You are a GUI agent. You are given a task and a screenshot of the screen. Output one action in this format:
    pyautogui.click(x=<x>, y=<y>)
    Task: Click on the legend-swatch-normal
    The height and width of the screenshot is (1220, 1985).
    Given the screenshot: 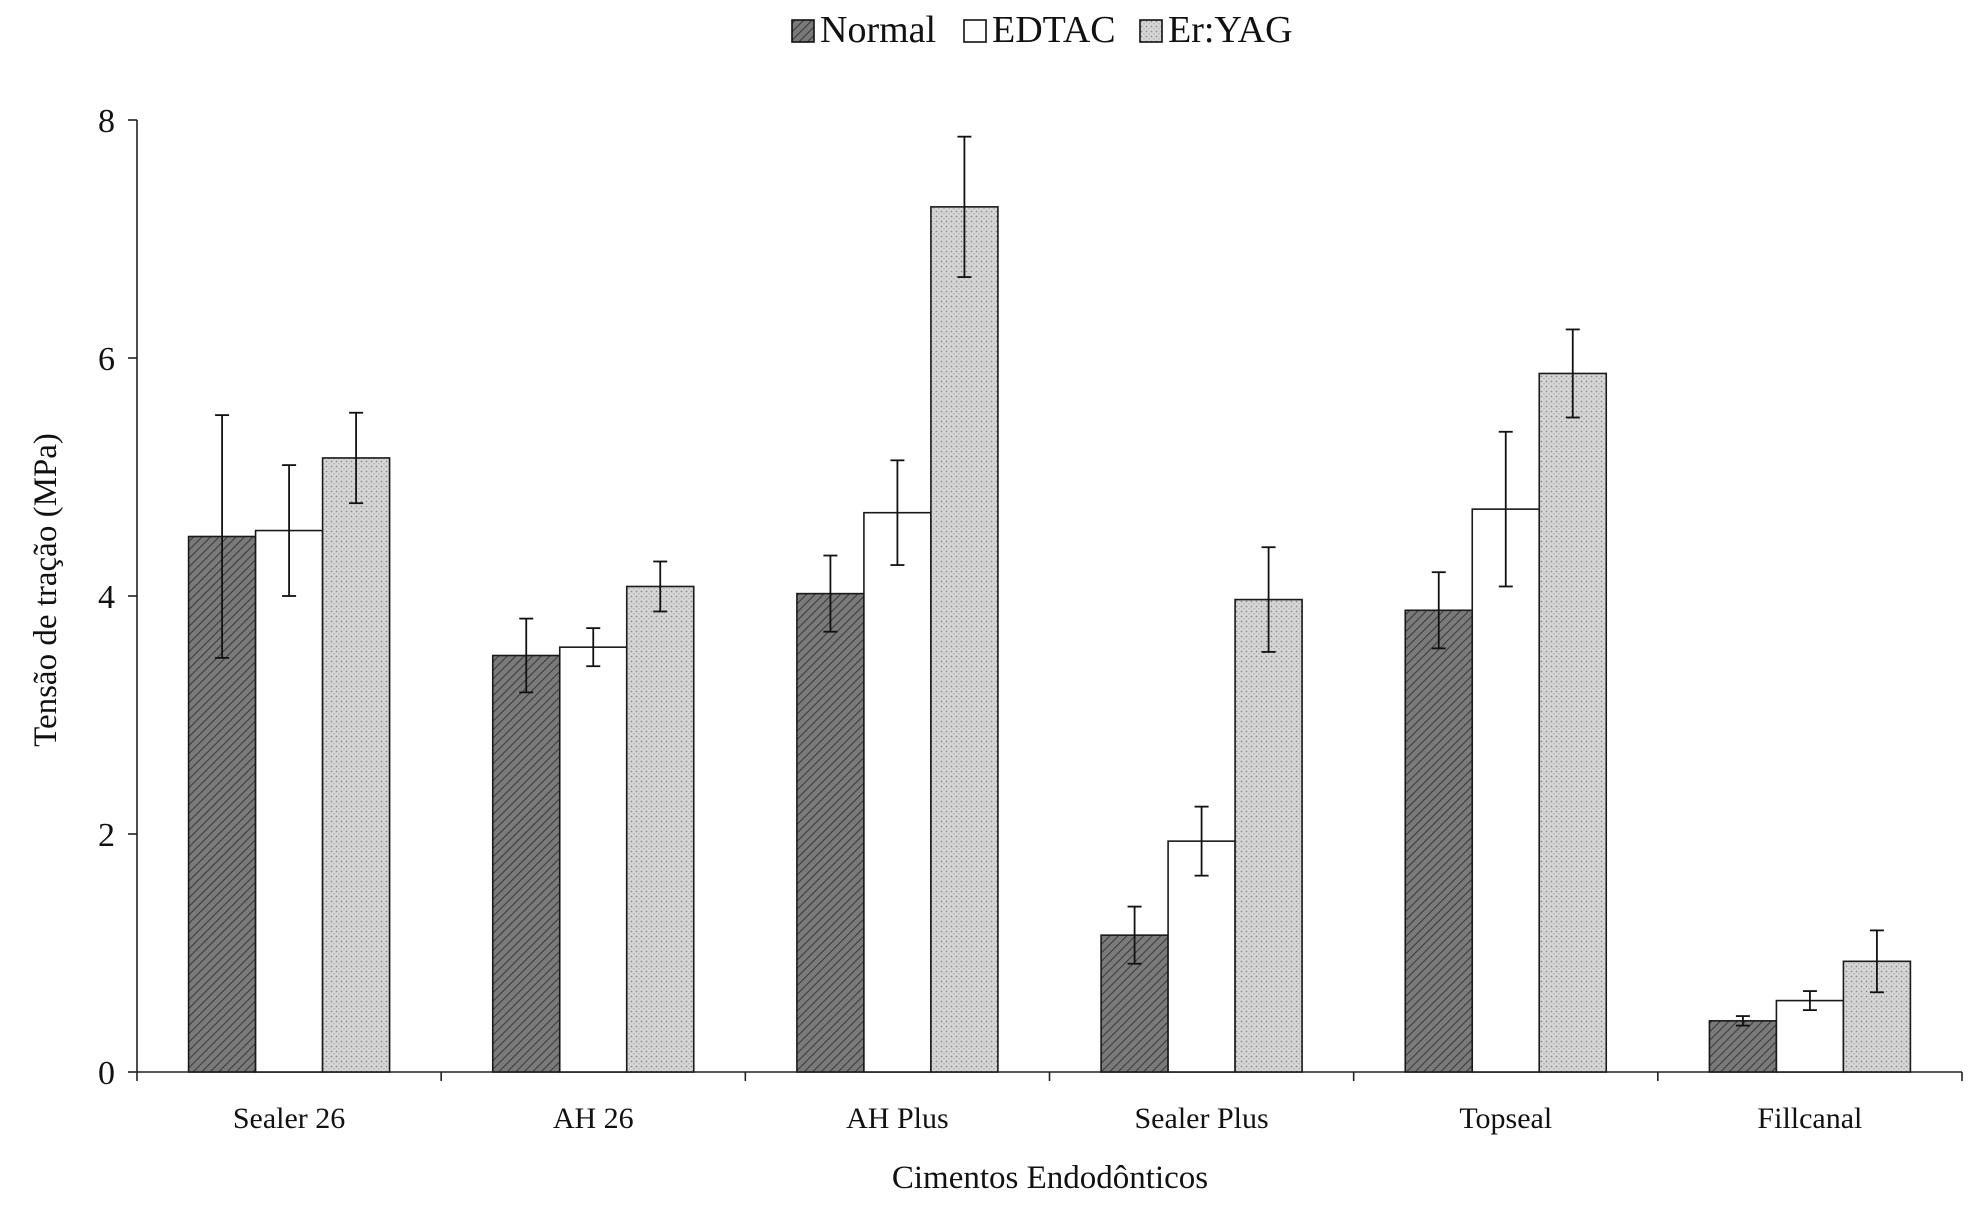 What is the action you would take?
    pyautogui.click(x=803, y=31)
    